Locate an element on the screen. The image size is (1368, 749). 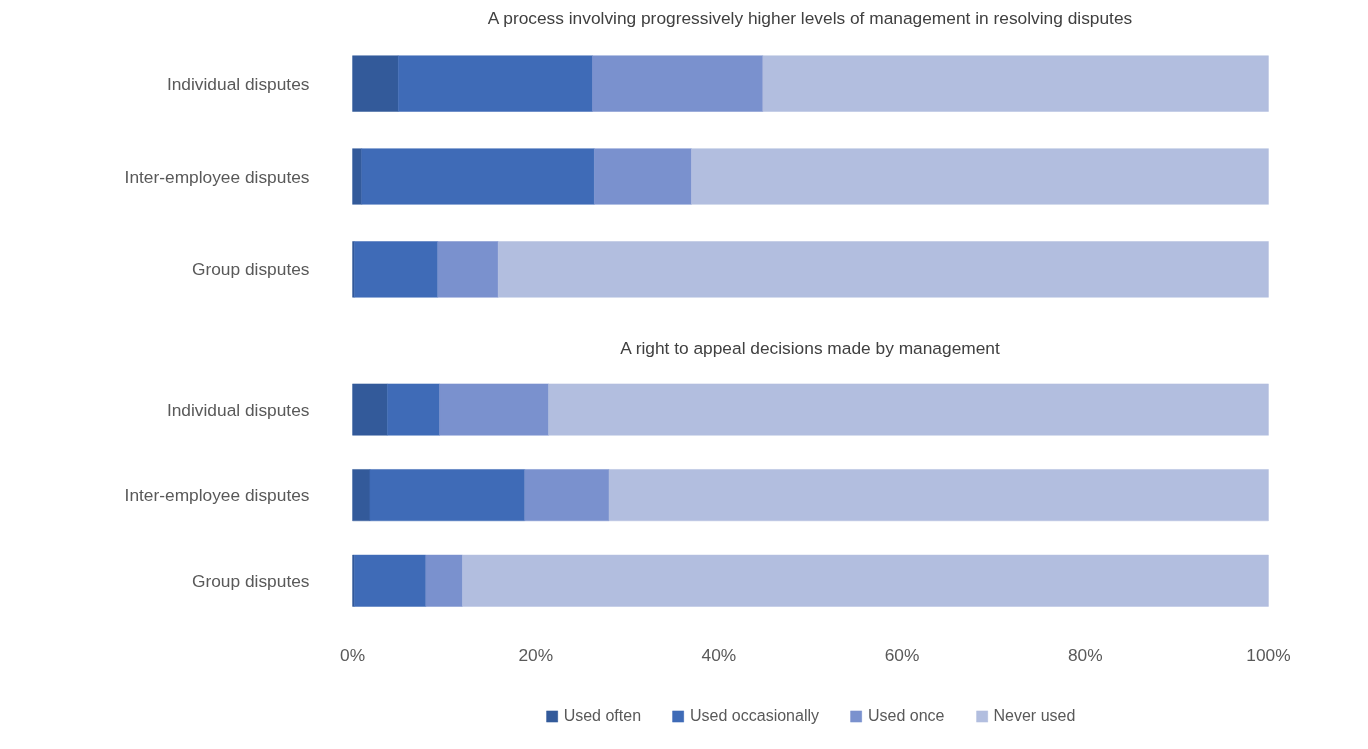
legend-label: Used often is located at coordinates (602, 716).